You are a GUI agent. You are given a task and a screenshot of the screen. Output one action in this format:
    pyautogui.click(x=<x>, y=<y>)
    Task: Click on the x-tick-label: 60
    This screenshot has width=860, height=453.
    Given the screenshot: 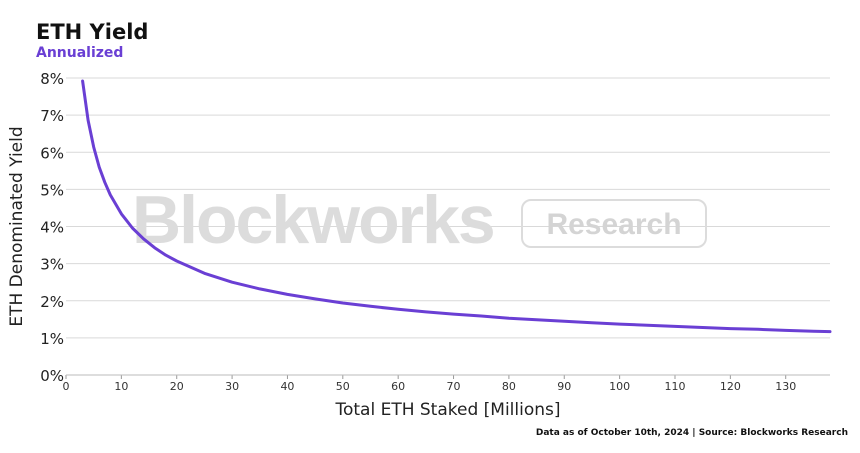 What is the action you would take?
    pyautogui.click(x=398, y=386)
    